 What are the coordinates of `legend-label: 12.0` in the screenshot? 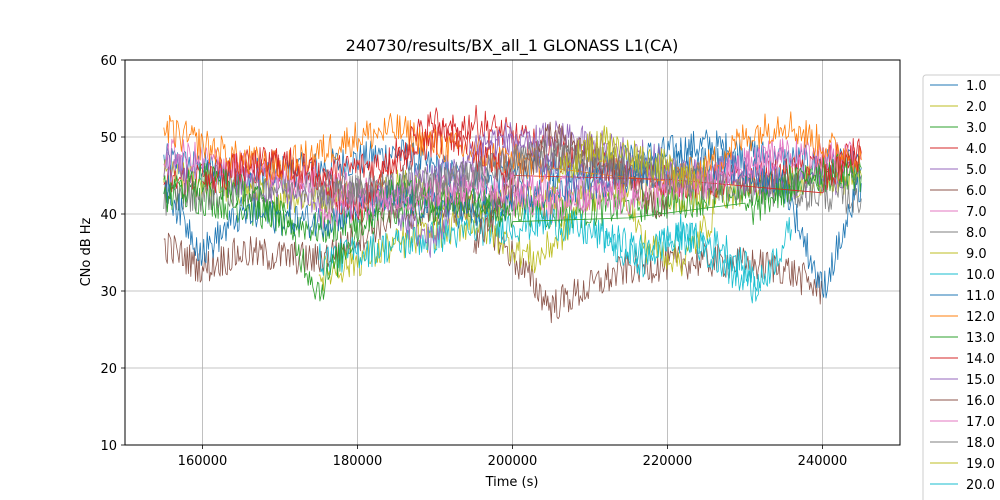 It's located at (980, 317).